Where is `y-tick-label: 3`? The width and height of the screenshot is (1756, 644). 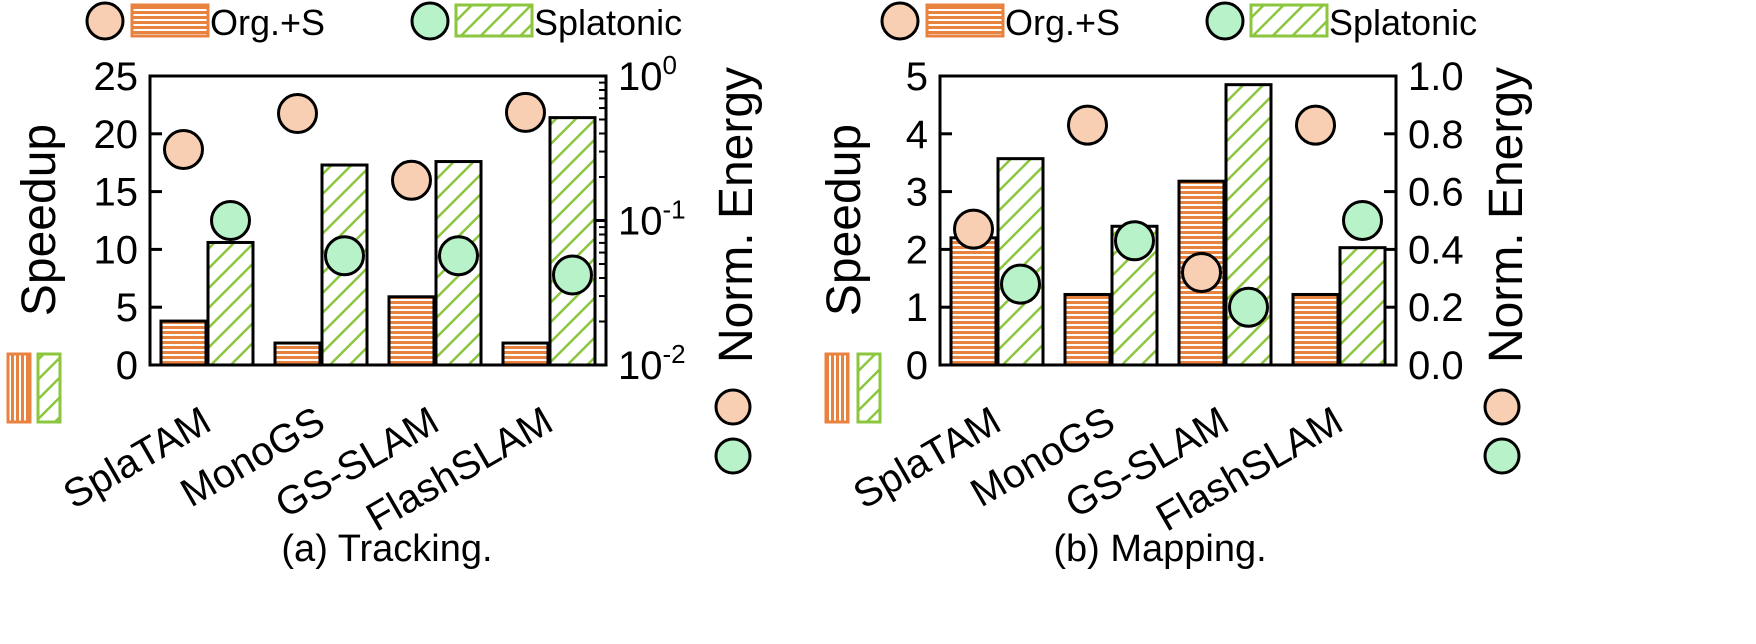 y-tick-label: 3 is located at coordinates (917, 193).